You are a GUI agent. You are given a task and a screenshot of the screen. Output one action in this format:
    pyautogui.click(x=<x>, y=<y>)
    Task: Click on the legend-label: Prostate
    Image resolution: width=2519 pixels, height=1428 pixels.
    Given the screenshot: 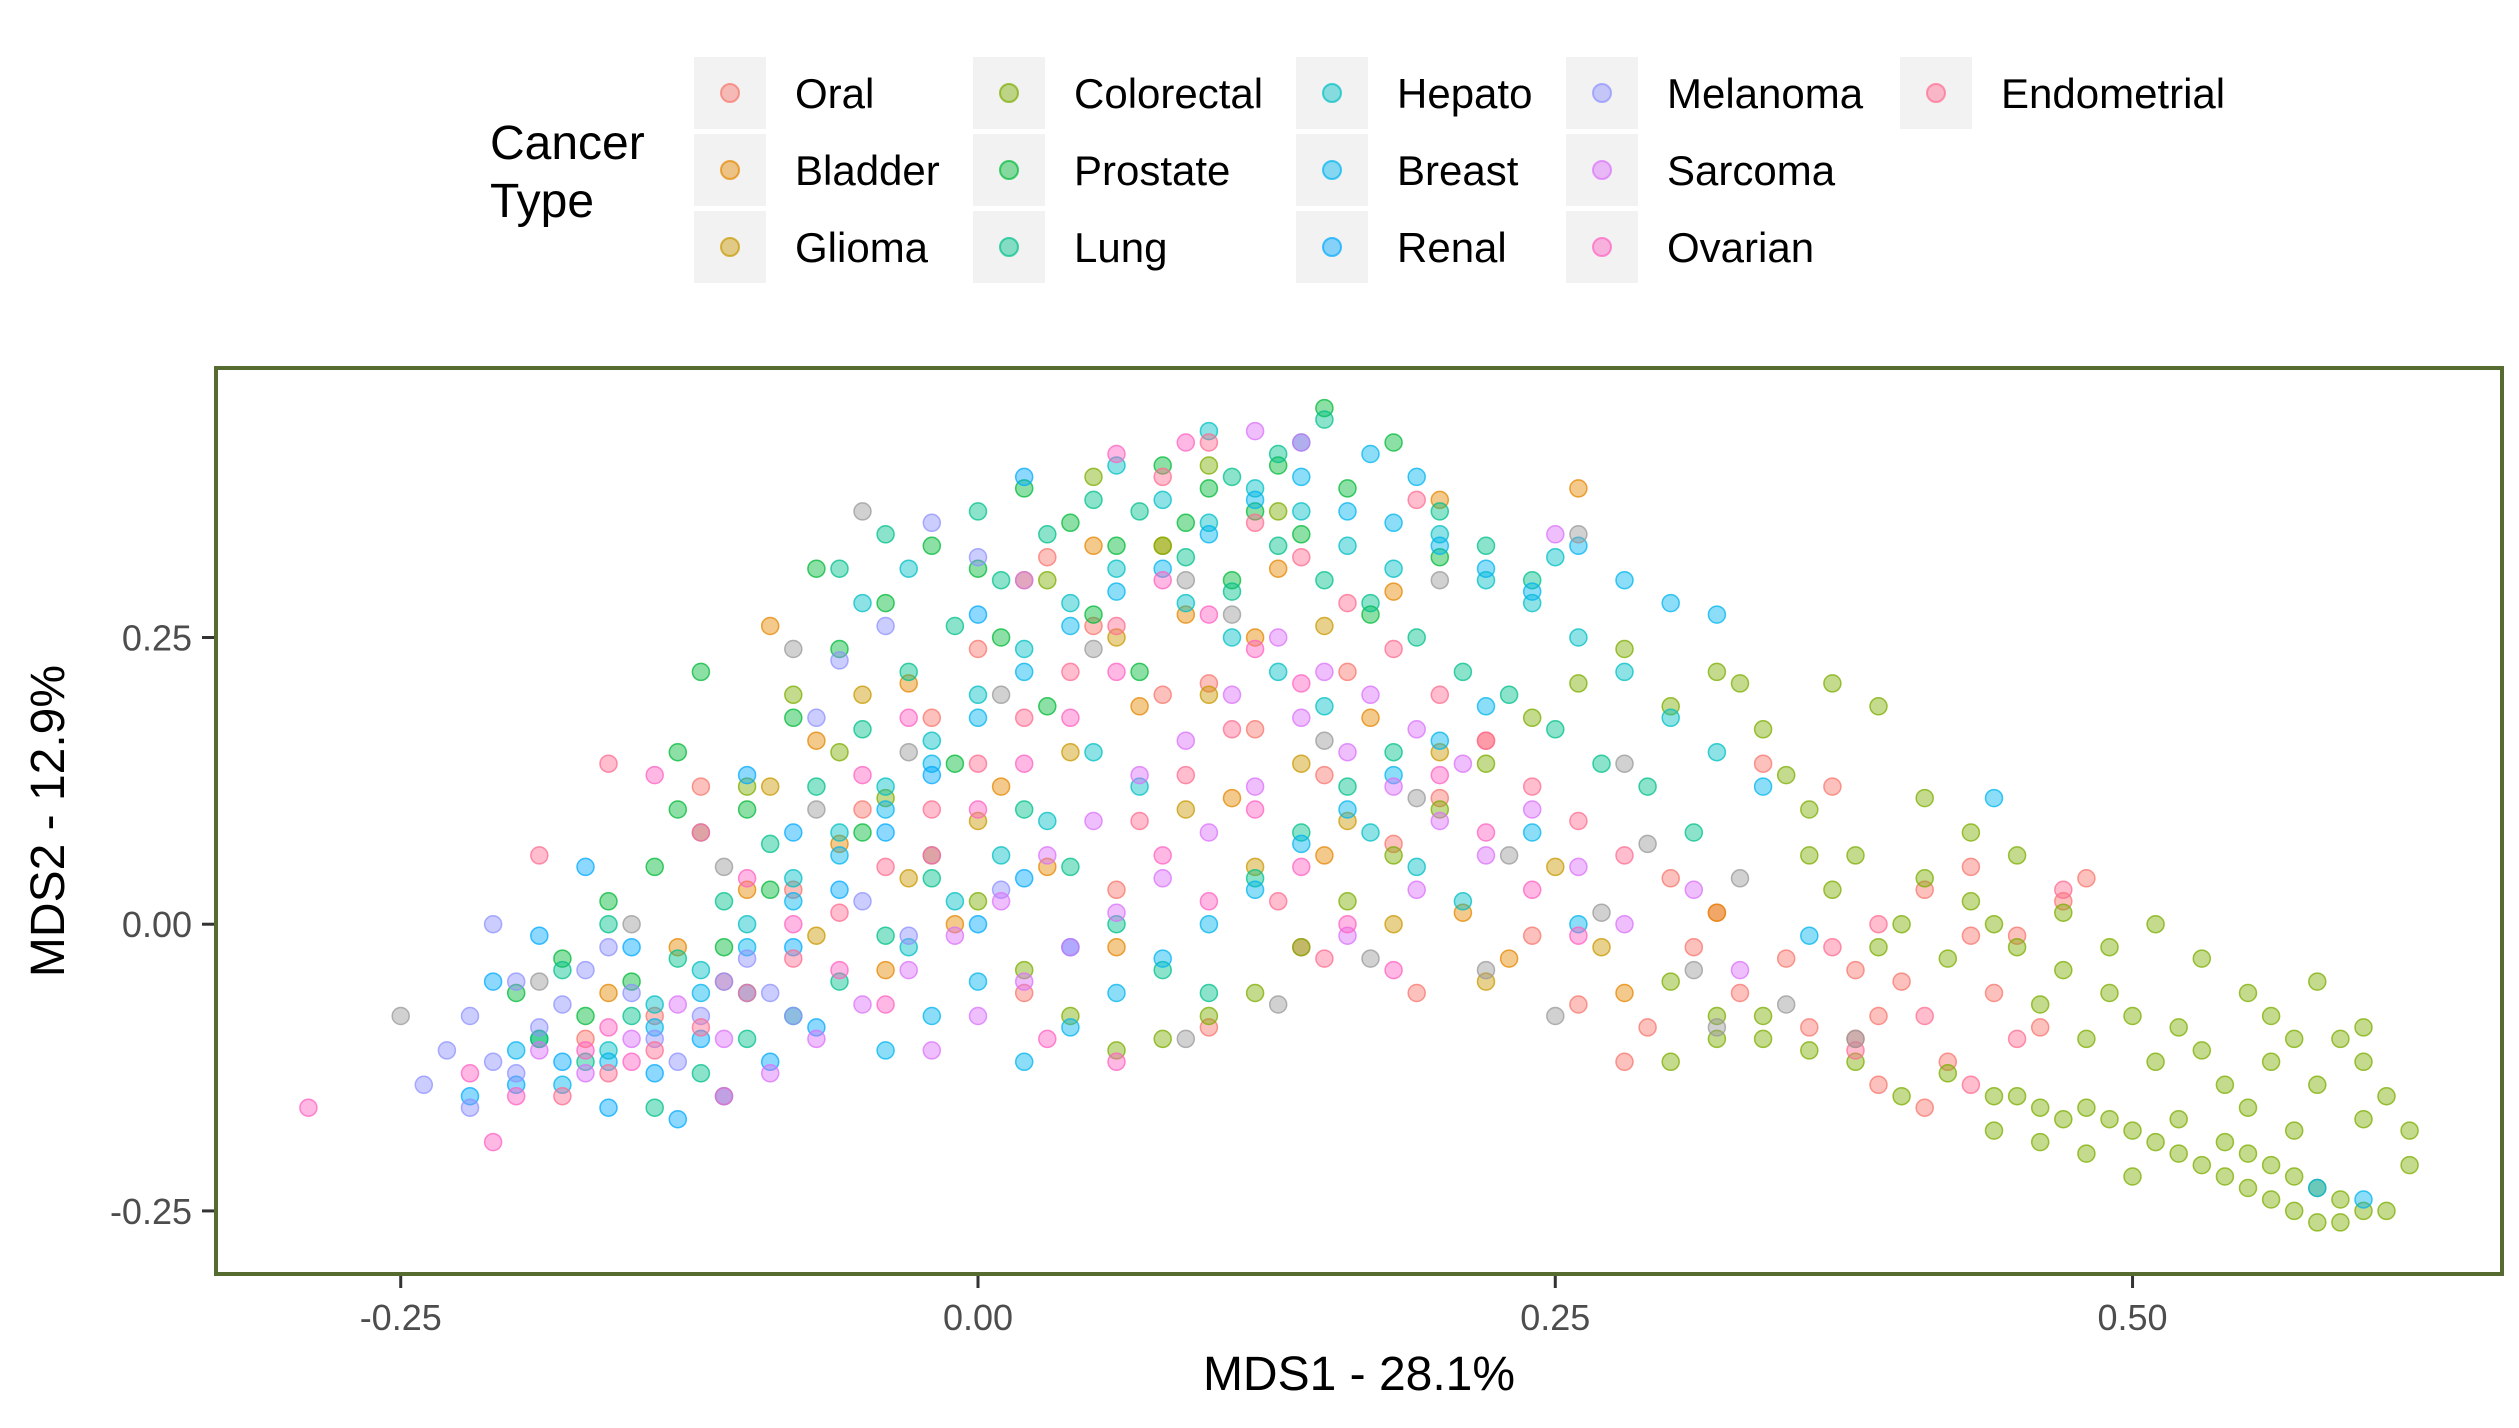 What is the action you would take?
    pyautogui.click(x=1152, y=170)
    